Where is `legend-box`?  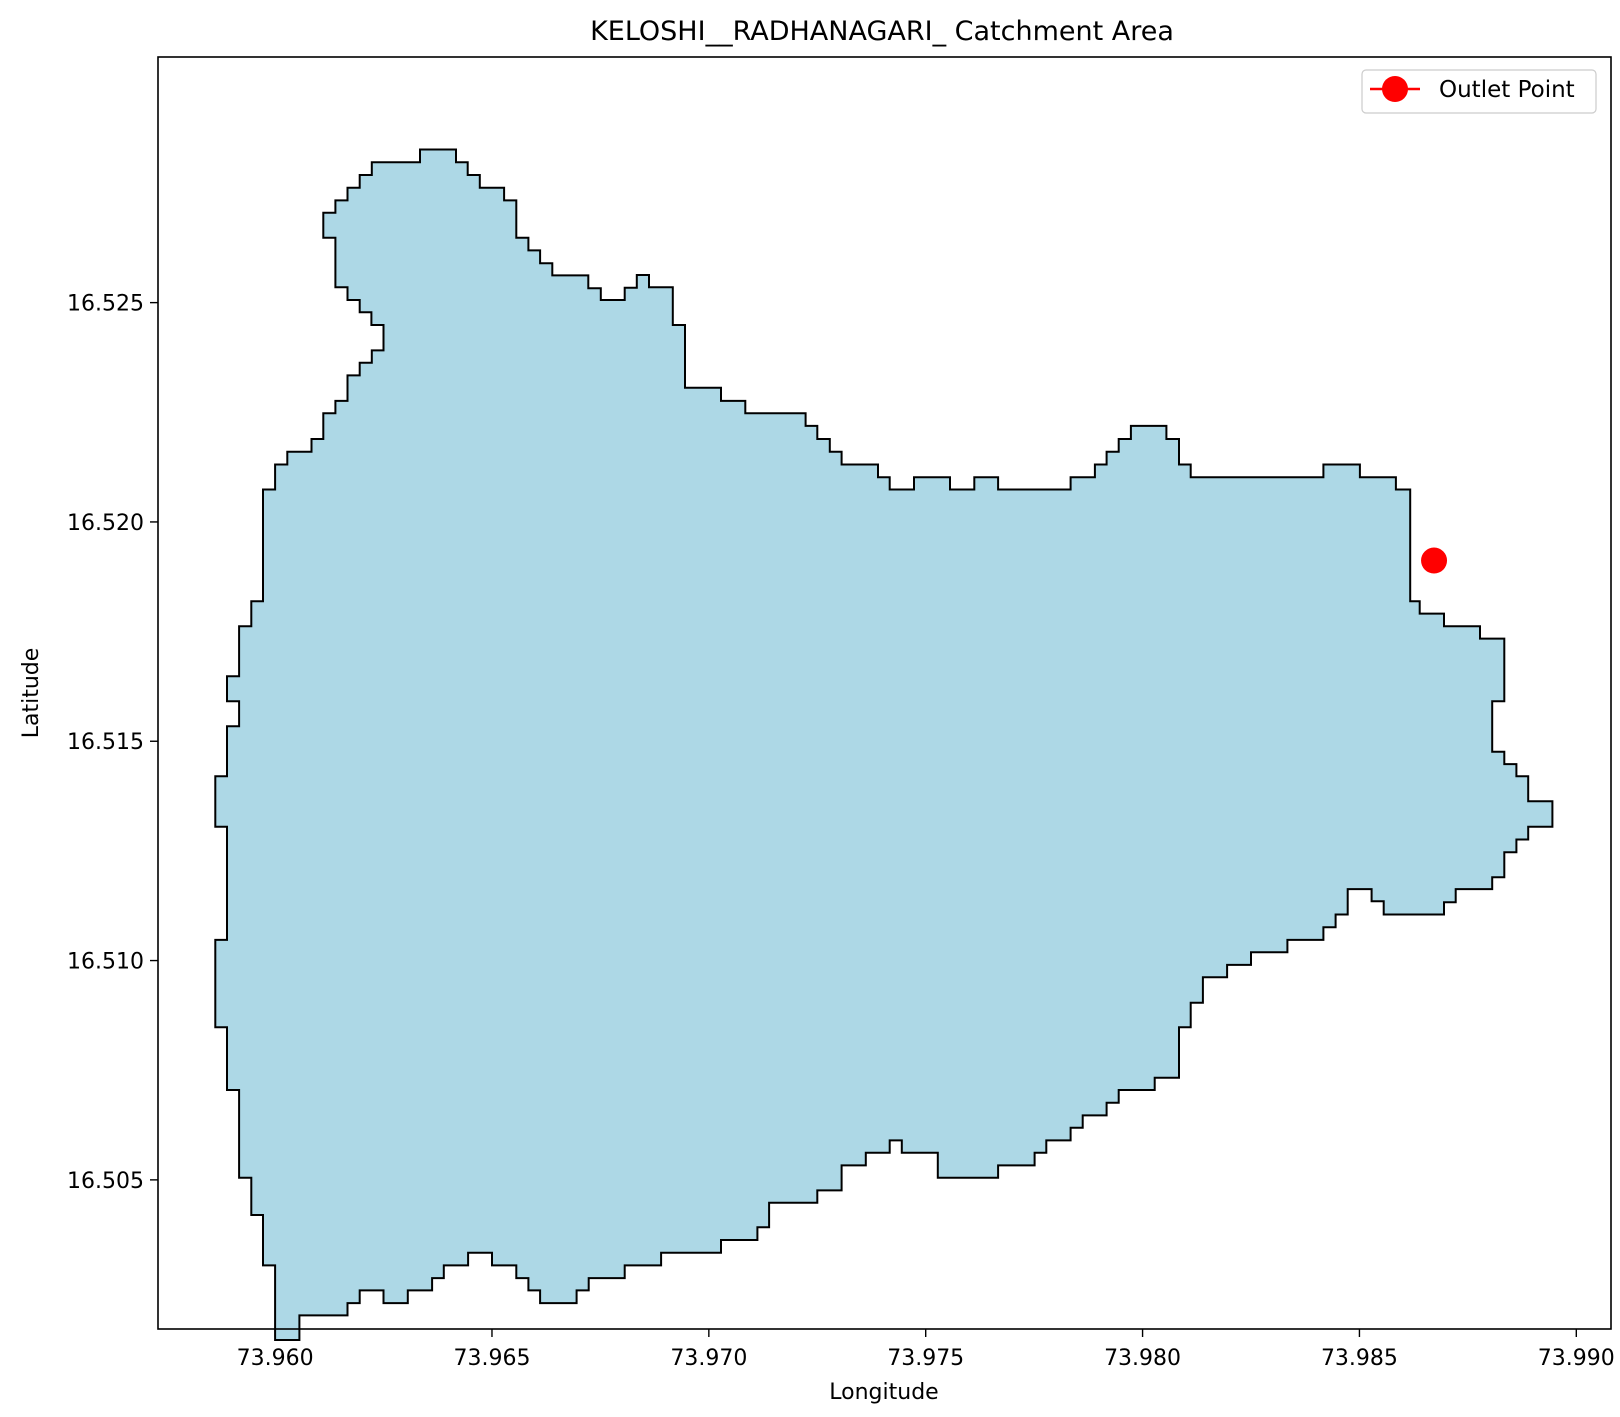 legend-box is located at coordinates (1479, 91).